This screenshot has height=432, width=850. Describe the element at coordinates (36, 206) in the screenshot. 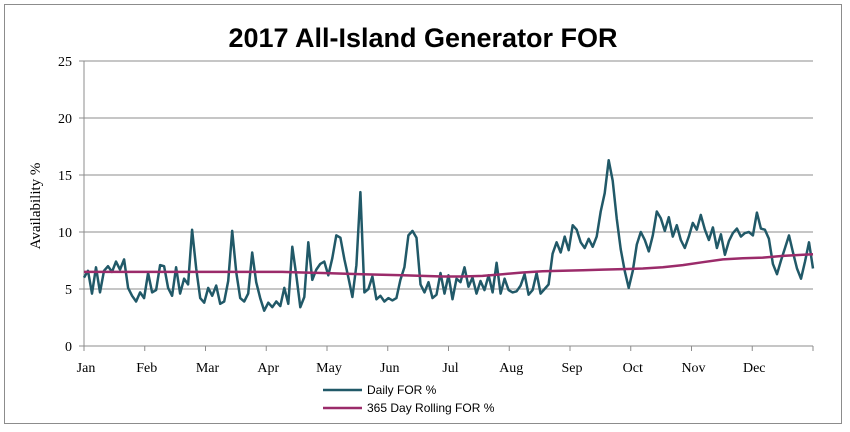

I see `y-axis-label: Availability %` at that location.